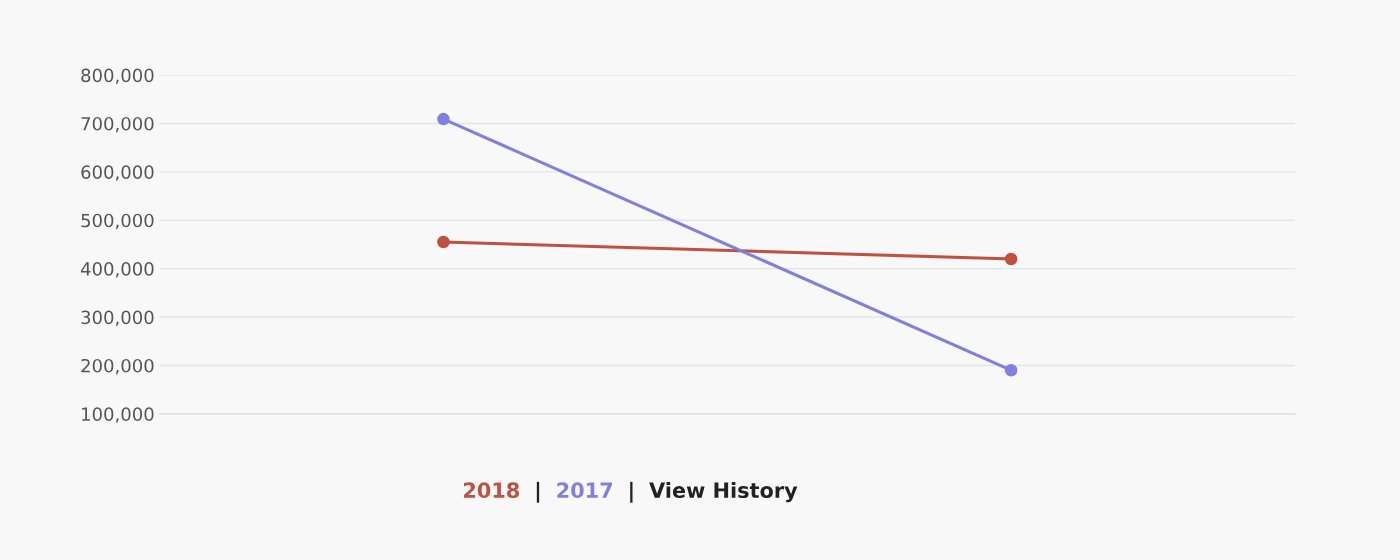 The width and height of the screenshot is (1400, 560). I want to click on y-tick-label: 600,000, so click(117, 173).